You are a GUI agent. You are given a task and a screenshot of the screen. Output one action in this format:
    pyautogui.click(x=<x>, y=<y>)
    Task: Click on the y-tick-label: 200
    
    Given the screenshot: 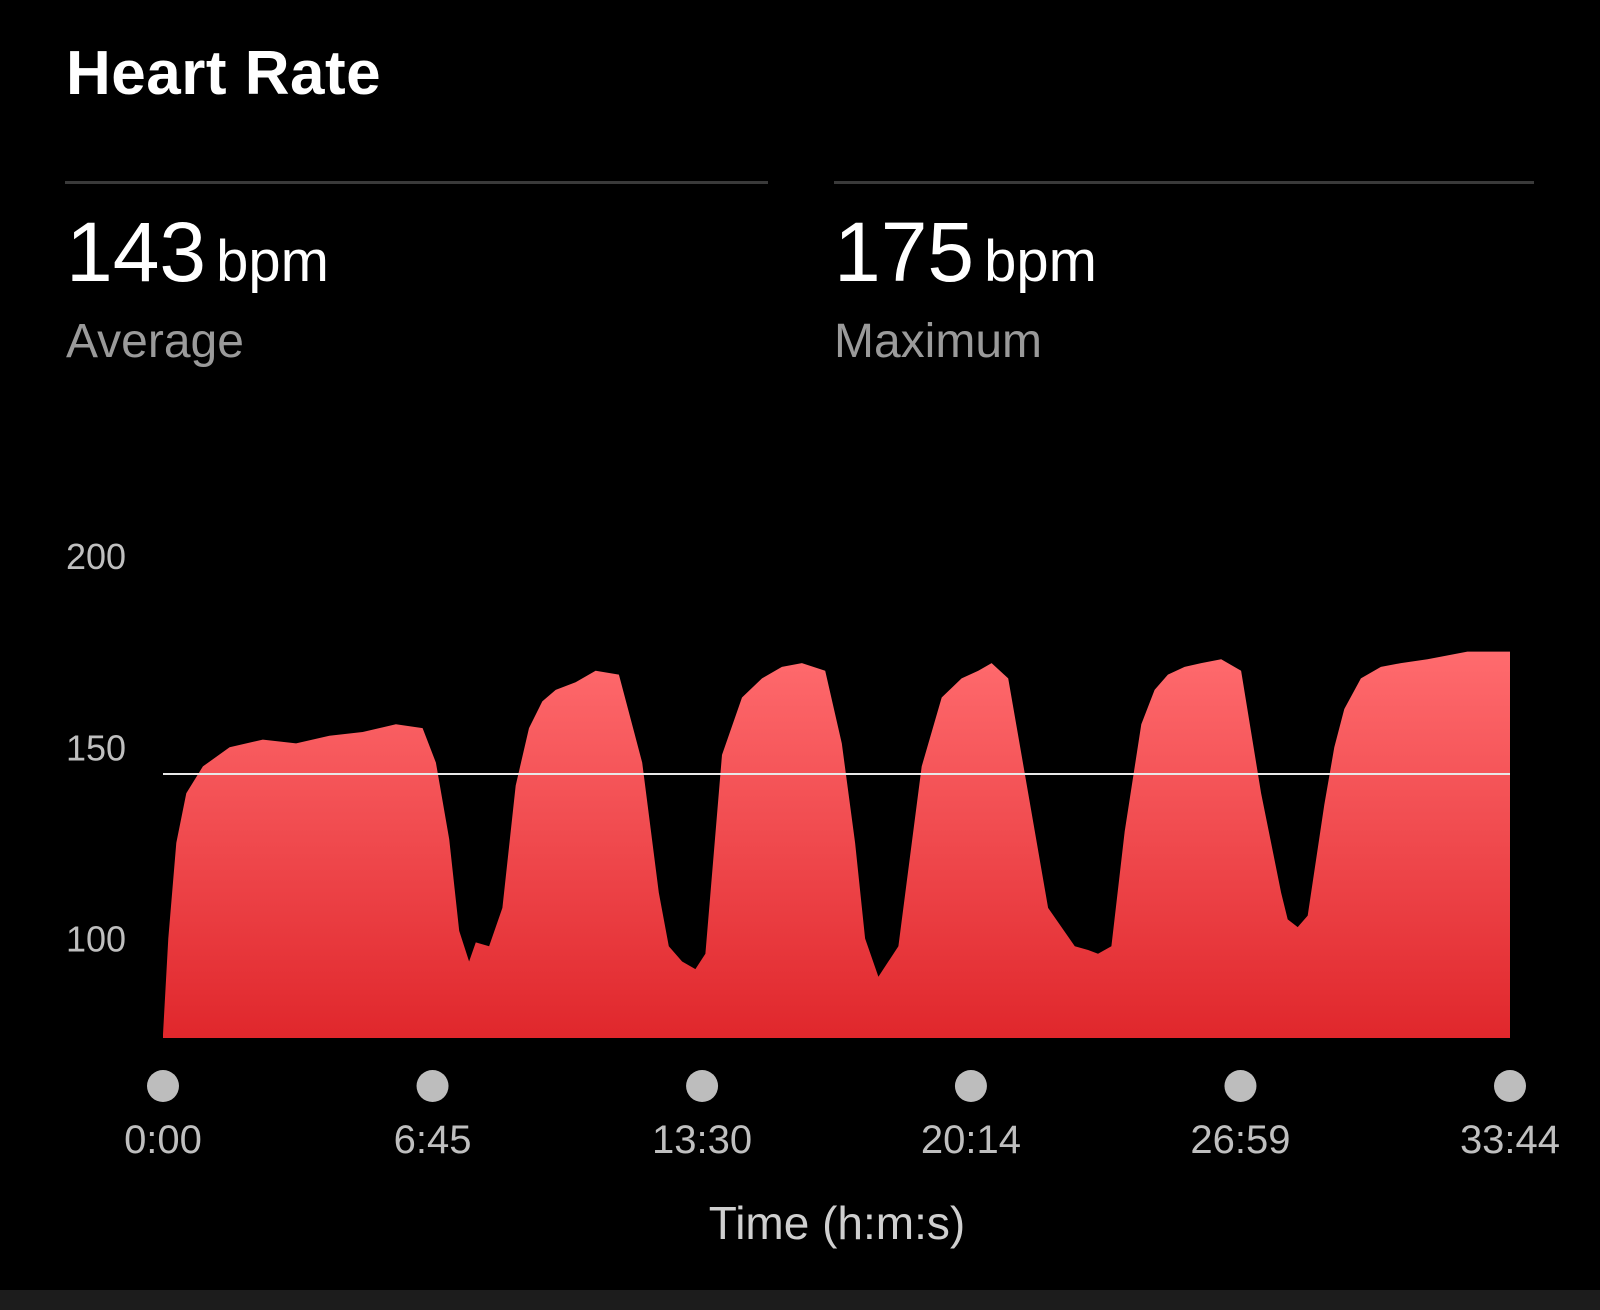 What is the action you would take?
    pyautogui.click(x=96, y=556)
    